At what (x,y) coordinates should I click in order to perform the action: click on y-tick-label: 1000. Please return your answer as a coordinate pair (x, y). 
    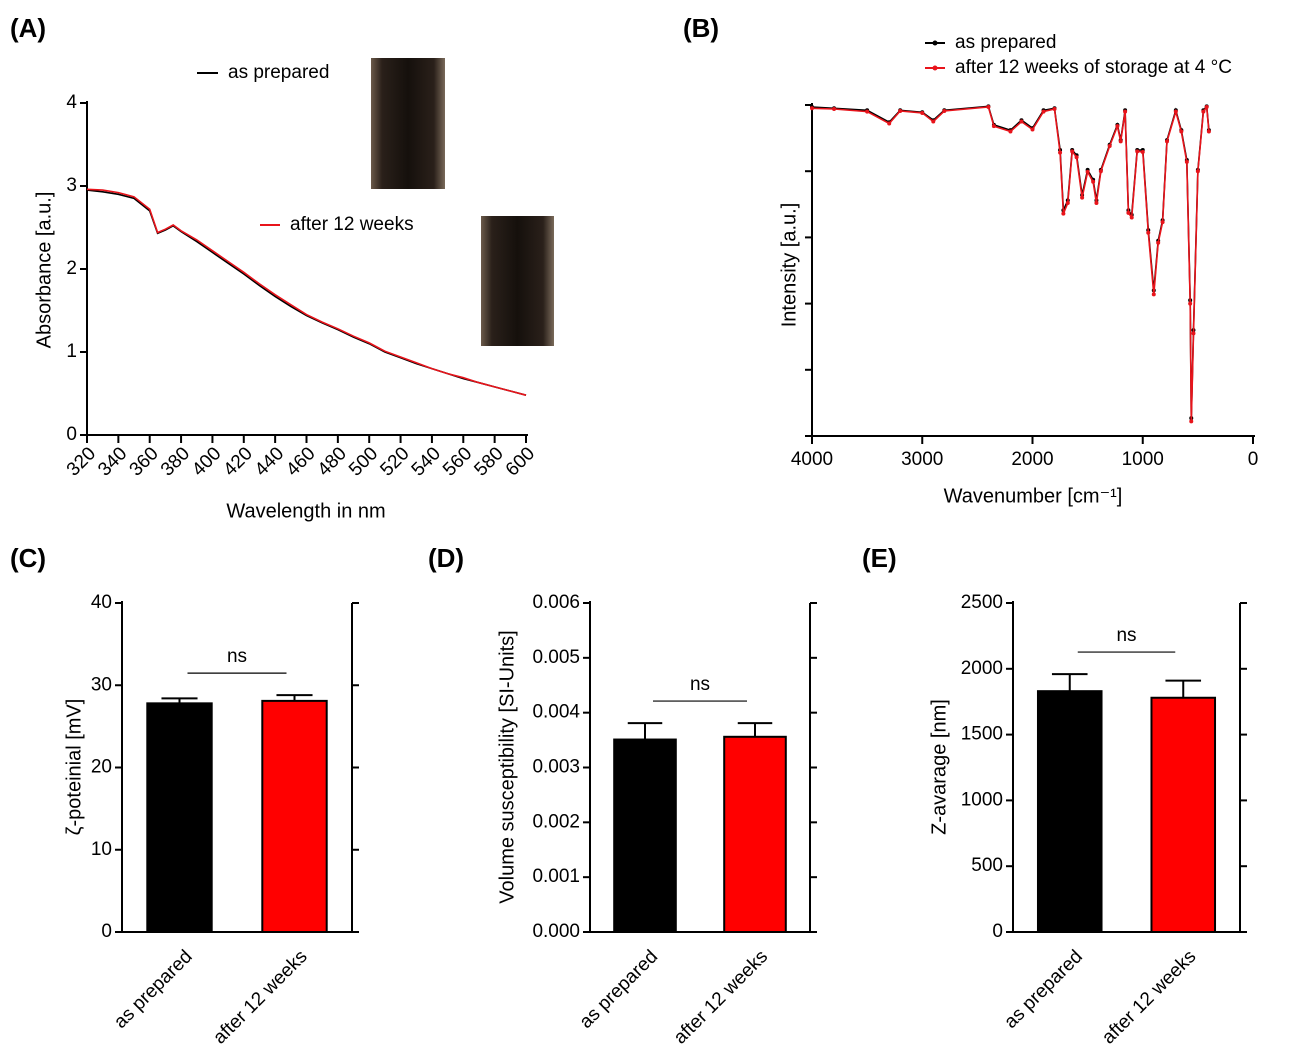
    Looking at the image, I should click on (982, 799).